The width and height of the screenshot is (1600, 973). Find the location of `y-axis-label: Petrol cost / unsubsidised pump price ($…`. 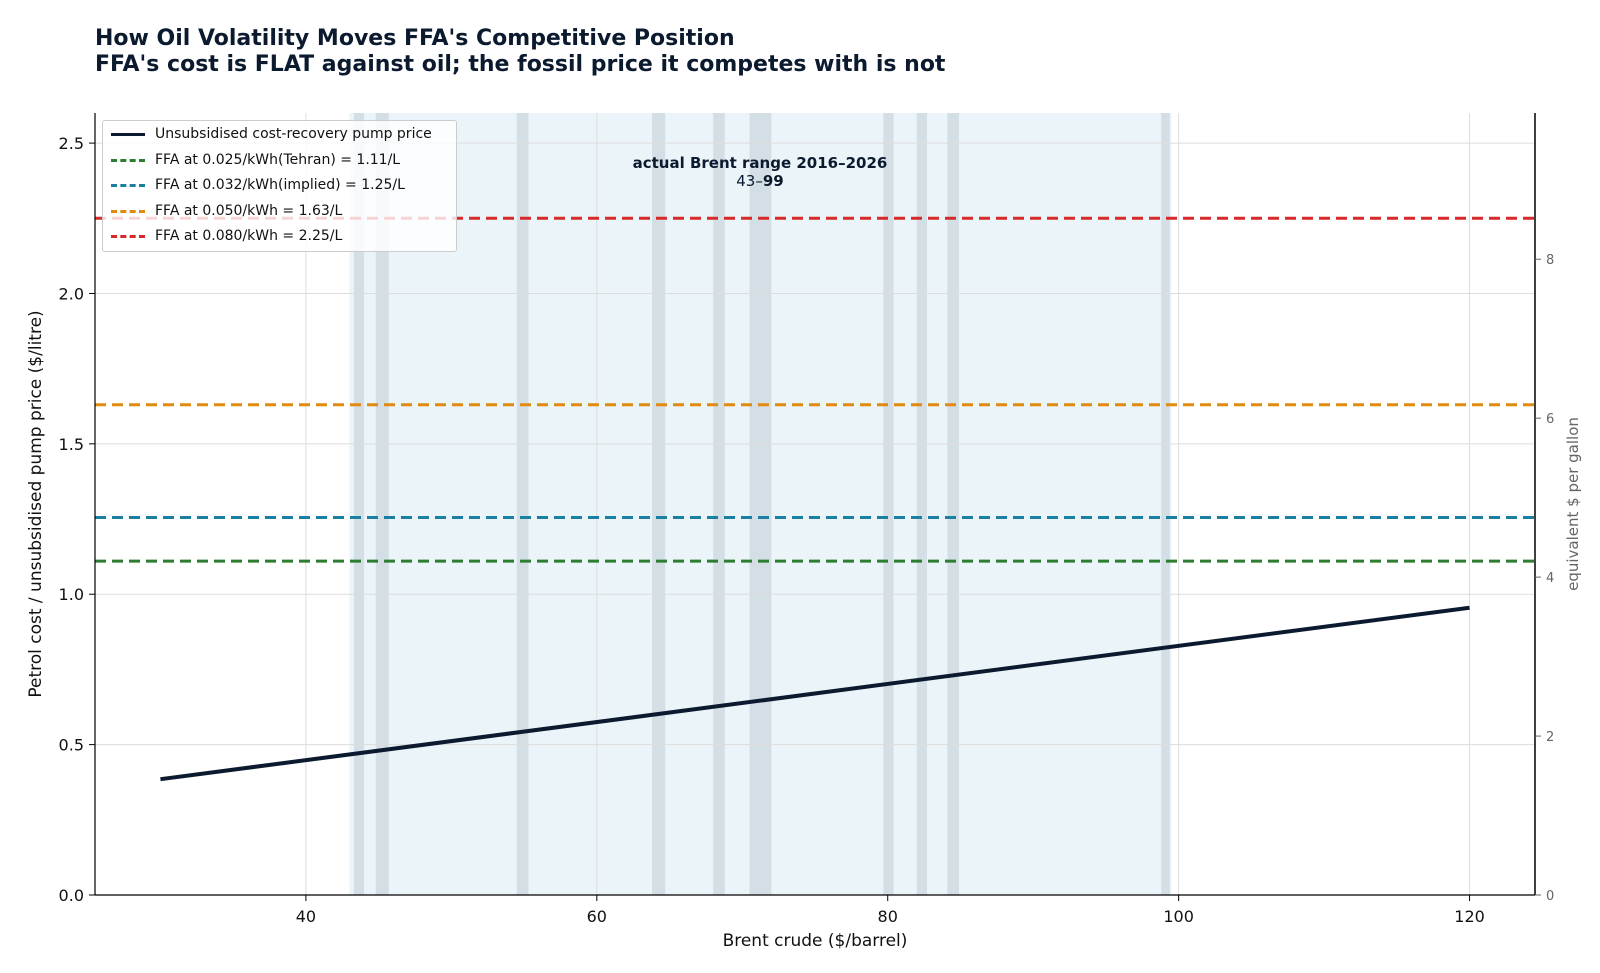

y-axis-label: Petrol cost / unsubsidised pump price ($… is located at coordinates (36, 503).